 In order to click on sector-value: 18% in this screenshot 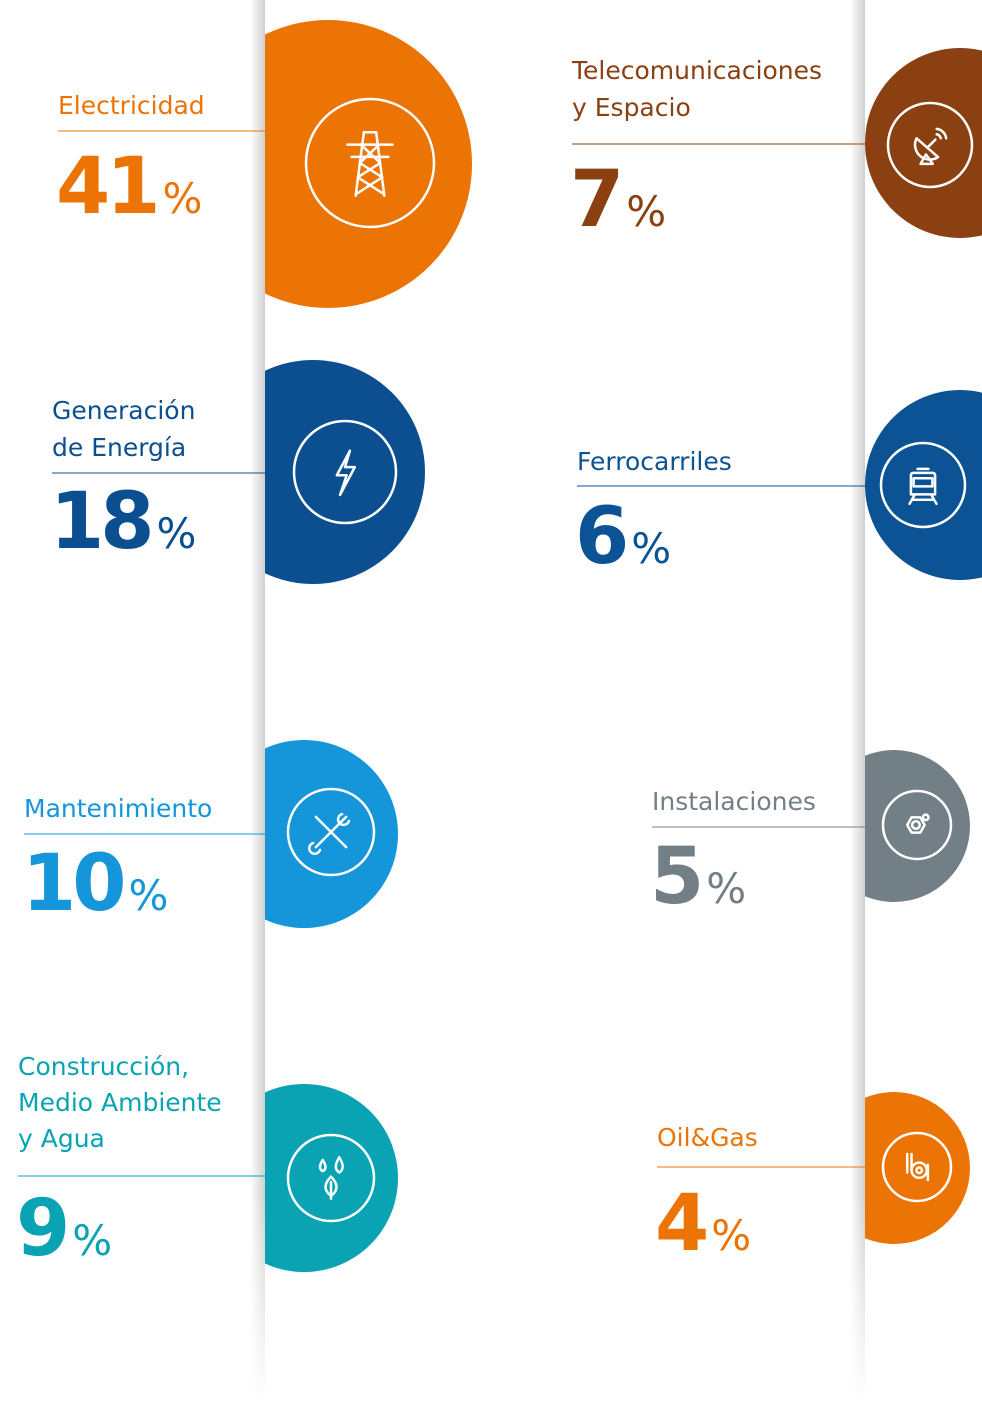, I will do `click(123, 522)`.